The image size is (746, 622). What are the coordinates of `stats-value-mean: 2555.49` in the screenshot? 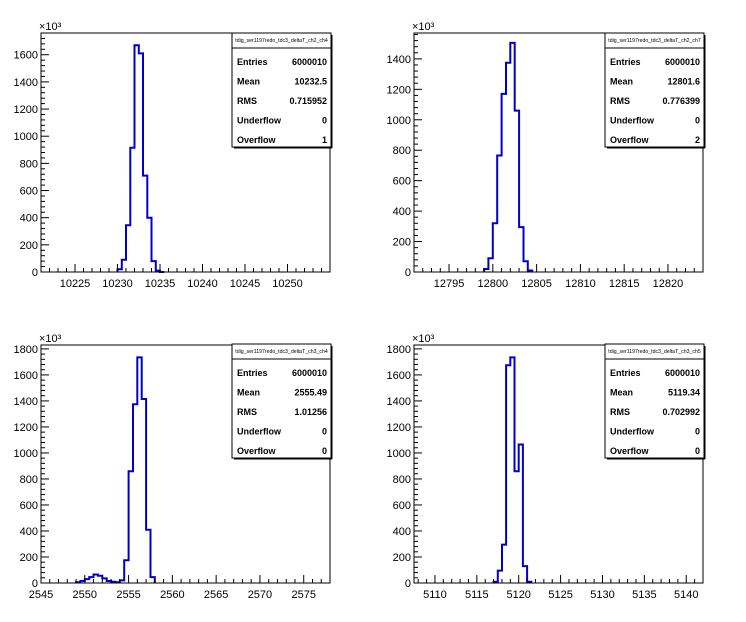 It's located at (310, 393).